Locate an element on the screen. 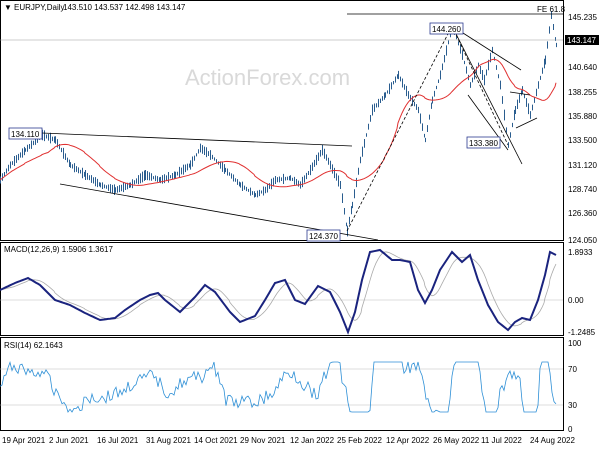  price-tick: 128.740 is located at coordinates (582, 189).